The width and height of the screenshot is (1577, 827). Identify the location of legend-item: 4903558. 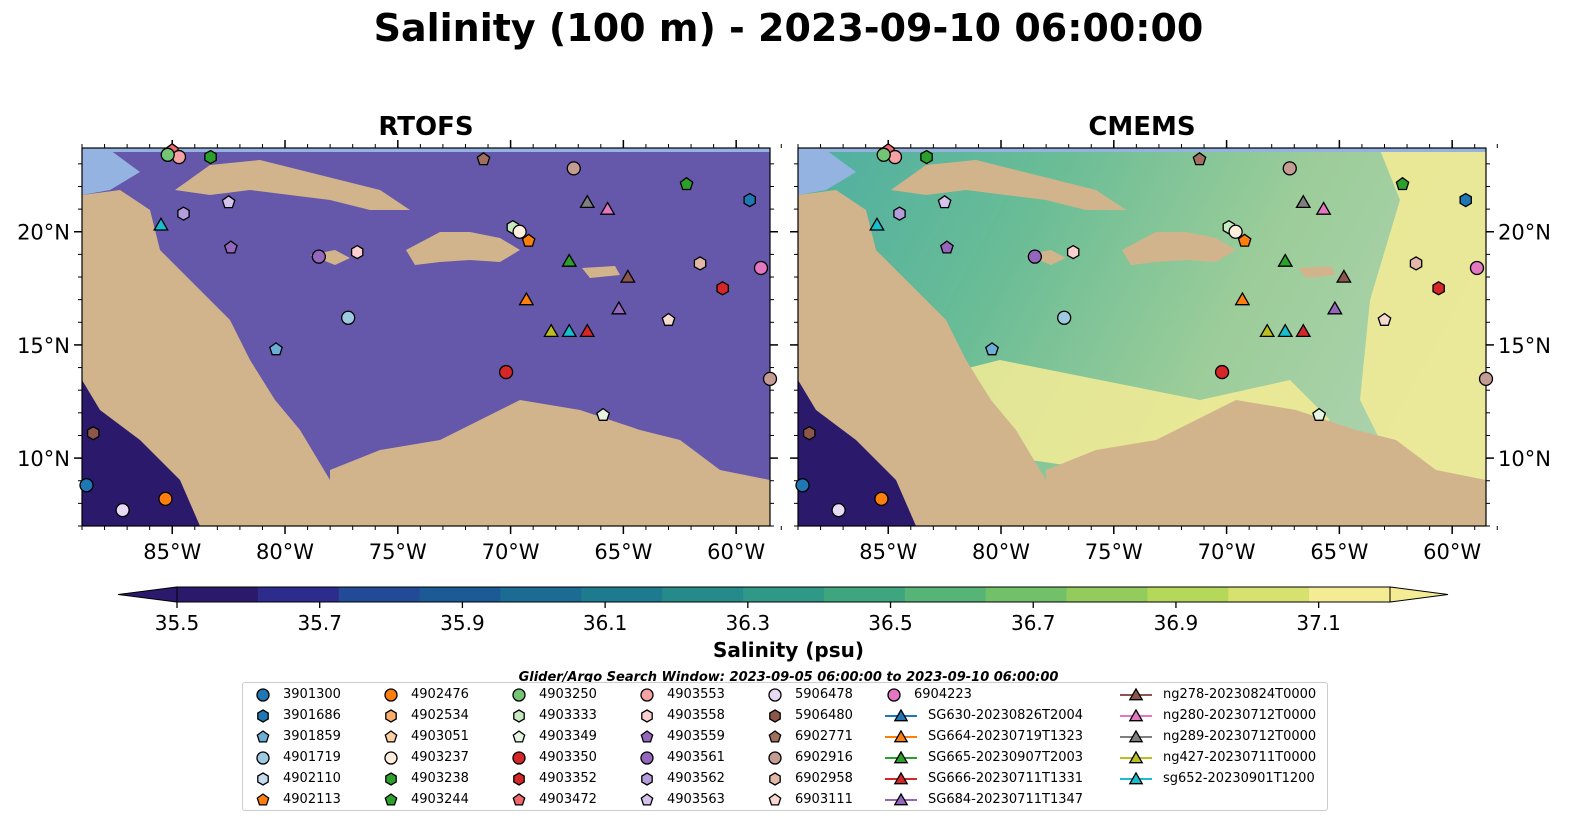
(681, 715).